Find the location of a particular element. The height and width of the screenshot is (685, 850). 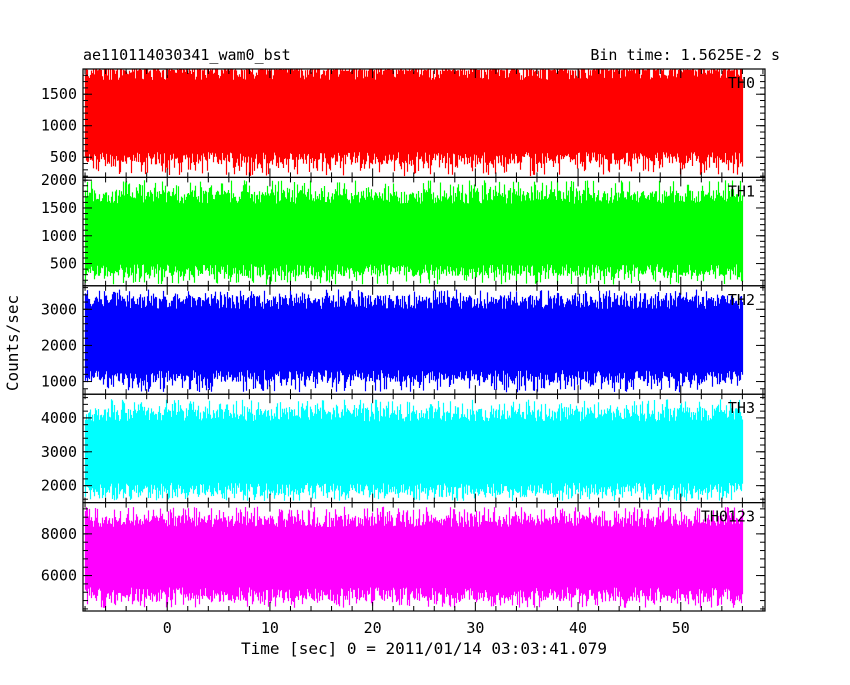

x-tick-label: 20 is located at coordinates (373, 628).